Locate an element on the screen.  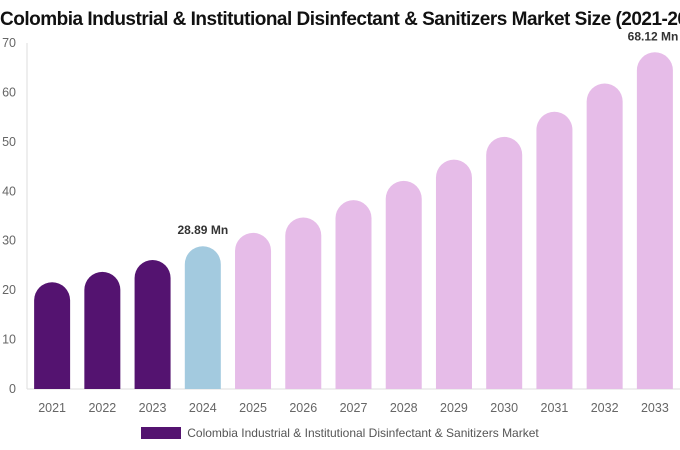
y-tick-label: 30 is located at coordinates (9, 241).